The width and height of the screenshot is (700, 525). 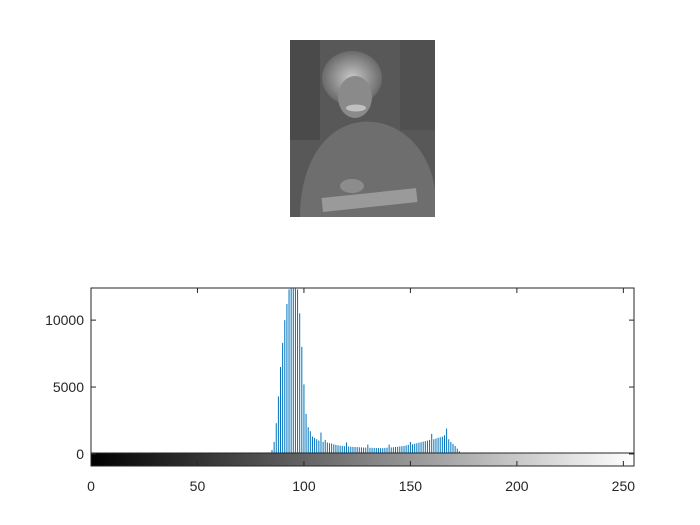 What do you see at coordinates (64, 320) in the screenshot?
I see `y-tick-label: 10000` at bounding box center [64, 320].